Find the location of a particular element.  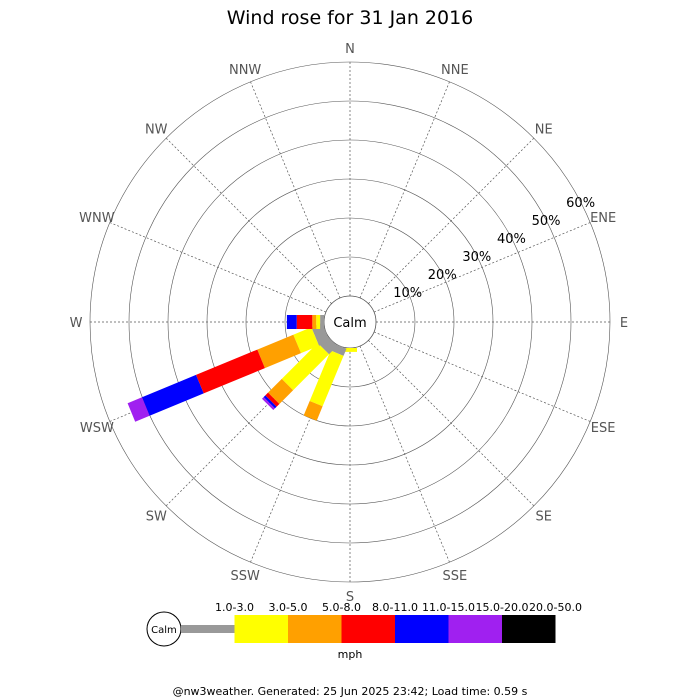

legend-unit: mph is located at coordinates (350, 654).